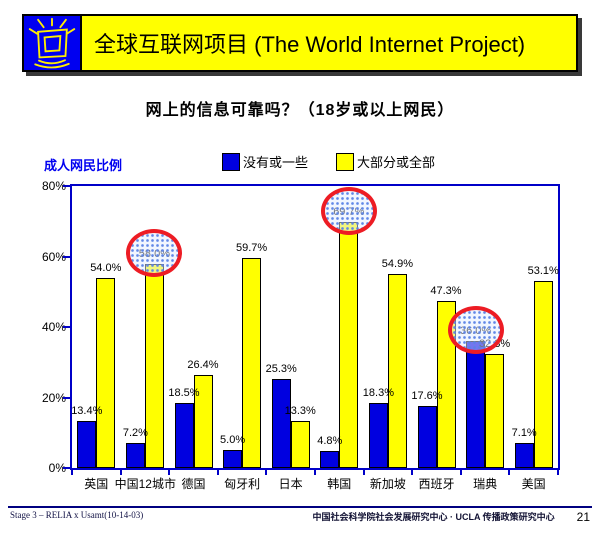 The image size is (600, 540). I want to click on bar-value-label: 54.9%, so click(397, 264).